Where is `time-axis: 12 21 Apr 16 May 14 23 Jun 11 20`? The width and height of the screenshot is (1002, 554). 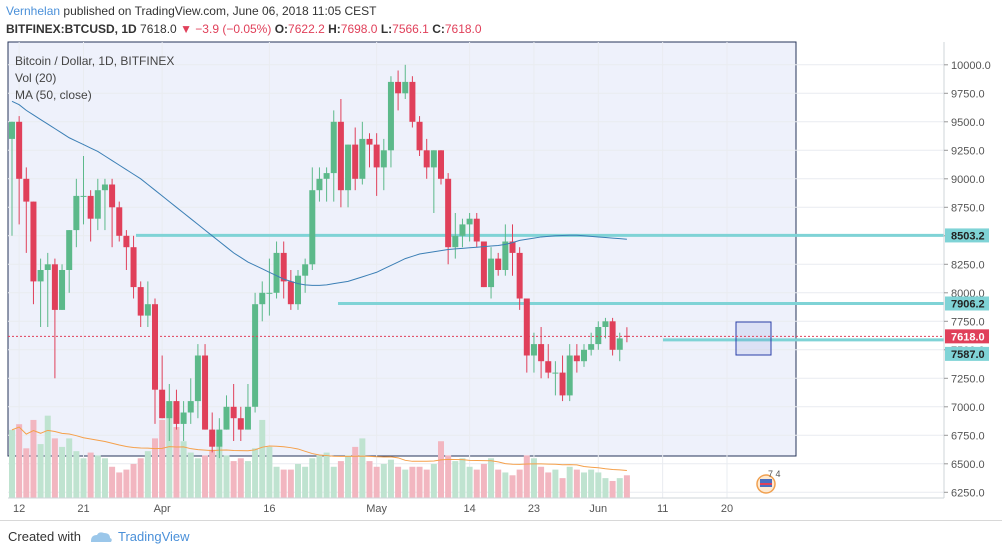 time-axis: 12 21 Apr 16 May 14 23 Jun 11 20 is located at coordinates (373, 509).